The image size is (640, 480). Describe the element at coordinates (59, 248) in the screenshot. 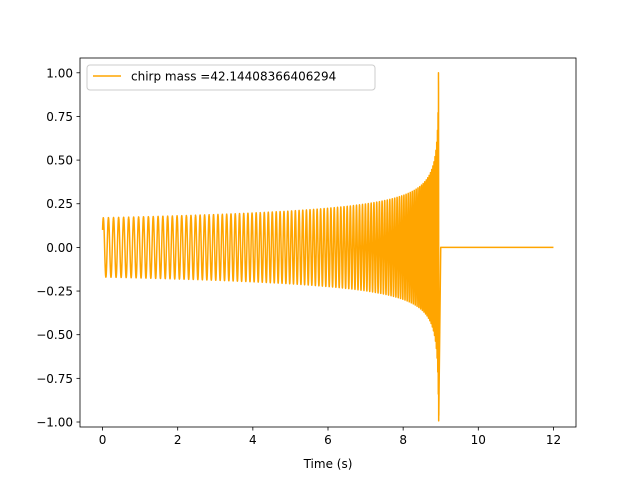

I see `y-tick-label: 0.00` at that location.